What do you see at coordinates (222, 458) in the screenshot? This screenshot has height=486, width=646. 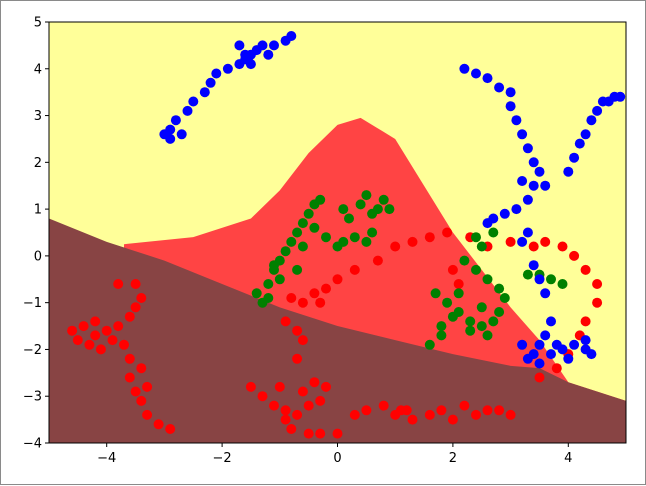 I see `x-tick-label: −2` at bounding box center [222, 458].